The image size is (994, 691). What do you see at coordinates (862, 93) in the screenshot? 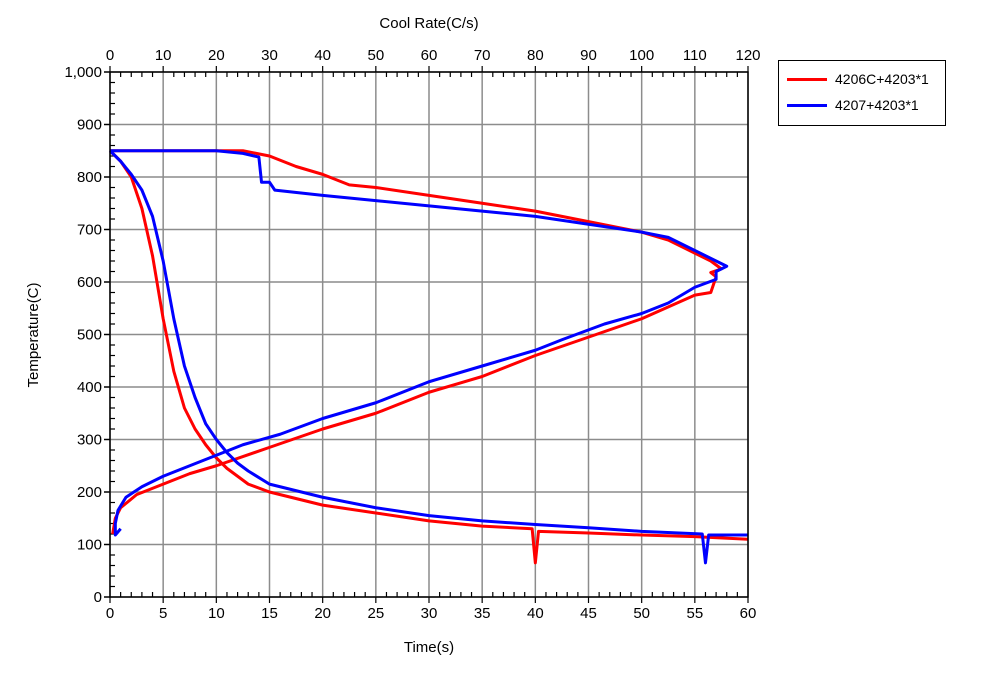
I see `legend: 4206C+4203*1 4207+4203*1` at bounding box center [862, 93].